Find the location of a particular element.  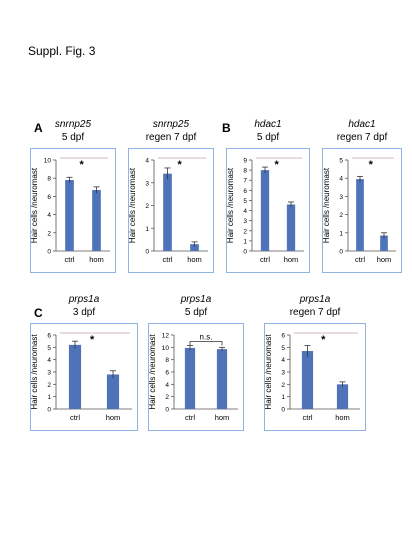

chart-title: prps1a 5 dpf is located at coordinates (196, 306).